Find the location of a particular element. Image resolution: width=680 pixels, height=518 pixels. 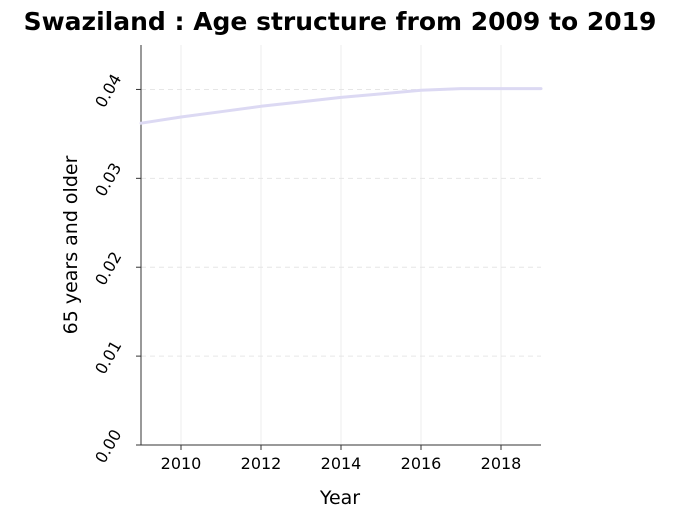

x-tick-label: 2016 is located at coordinates (421, 463).